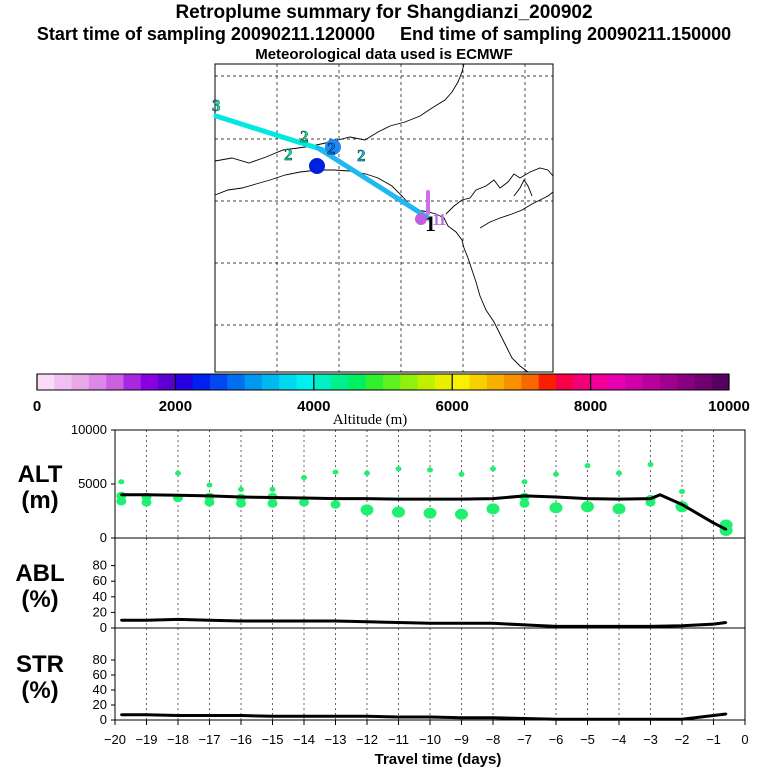 The width and height of the screenshot is (768, 768). What do you see at coordinates (39, 599) in the screenshot?
I see `panel-label-units: (%)` at bounding box center [39, 599].